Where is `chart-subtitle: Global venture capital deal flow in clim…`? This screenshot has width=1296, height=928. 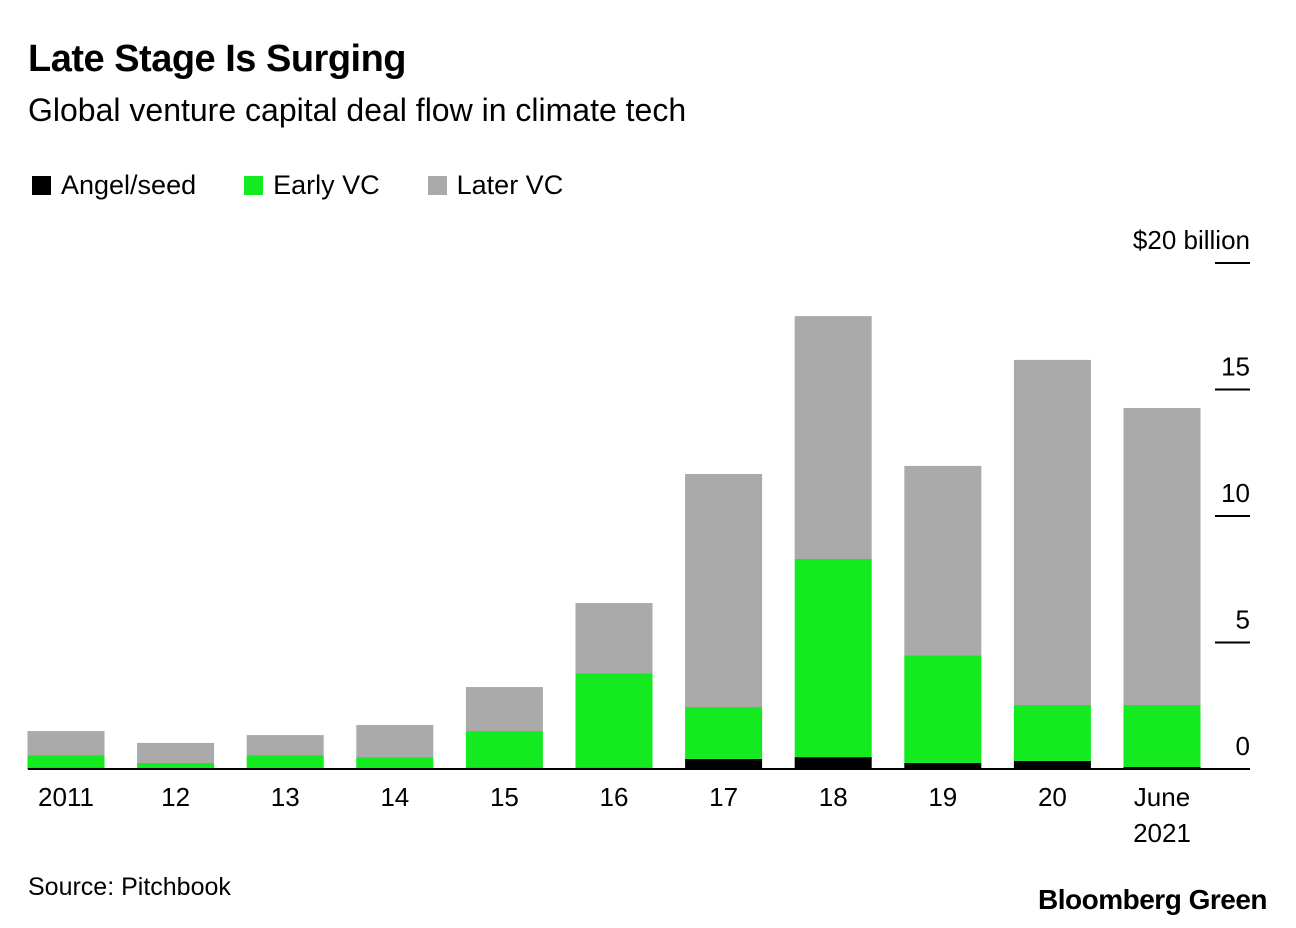 chart-subtitle: Global venture capital deal flow in clim… is located at coordinates (357, 110).